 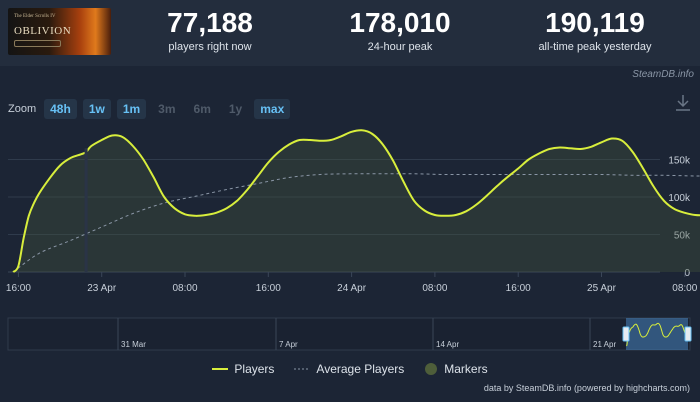 I want to click on navigator-background, so click(x=349, y=334).